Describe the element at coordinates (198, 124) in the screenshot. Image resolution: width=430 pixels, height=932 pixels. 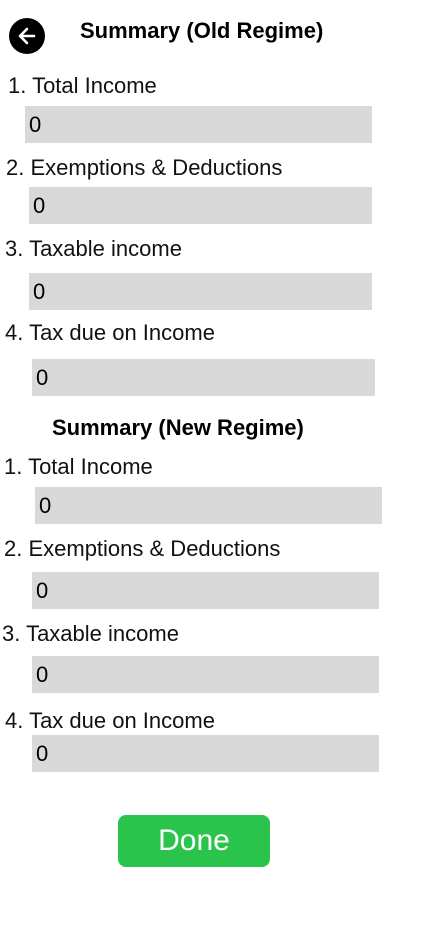
I see `old-total-income-field: 0` at that location.